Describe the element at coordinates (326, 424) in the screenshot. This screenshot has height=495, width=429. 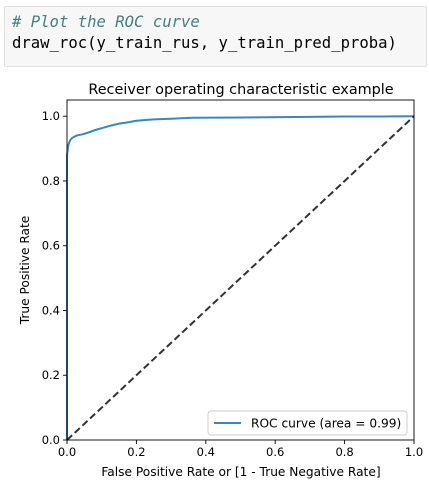
I see `legend-label: ROC curve (area = 0.99)` at that location.